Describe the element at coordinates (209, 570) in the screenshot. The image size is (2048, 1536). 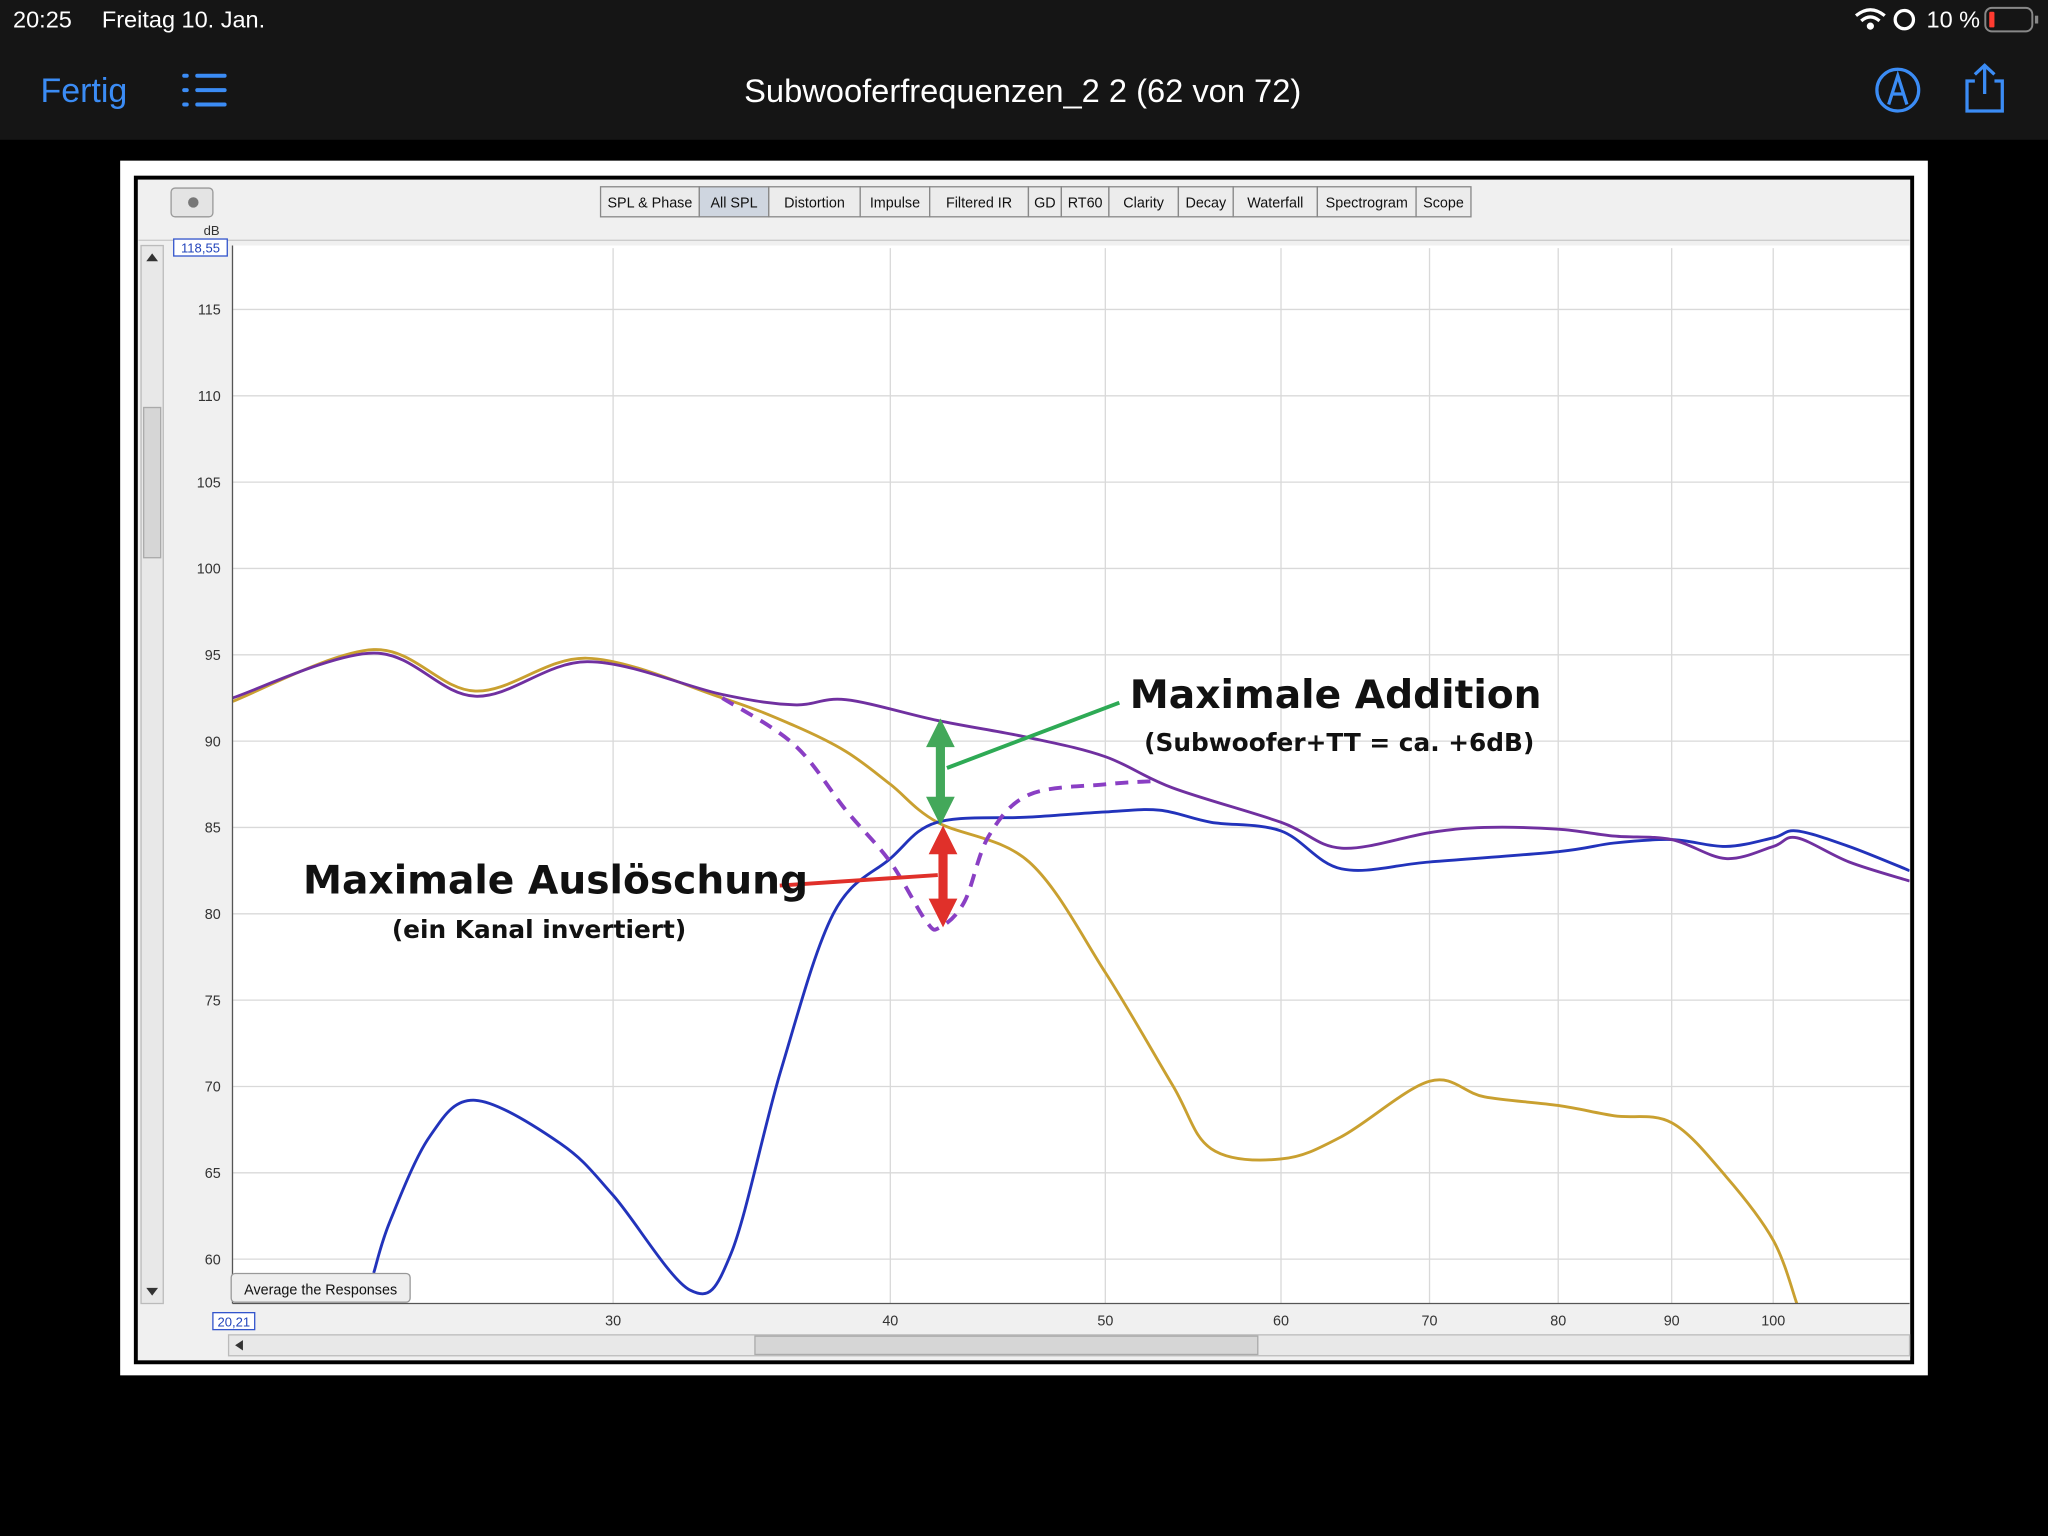
I see `y-tick-label: 100` at that location.